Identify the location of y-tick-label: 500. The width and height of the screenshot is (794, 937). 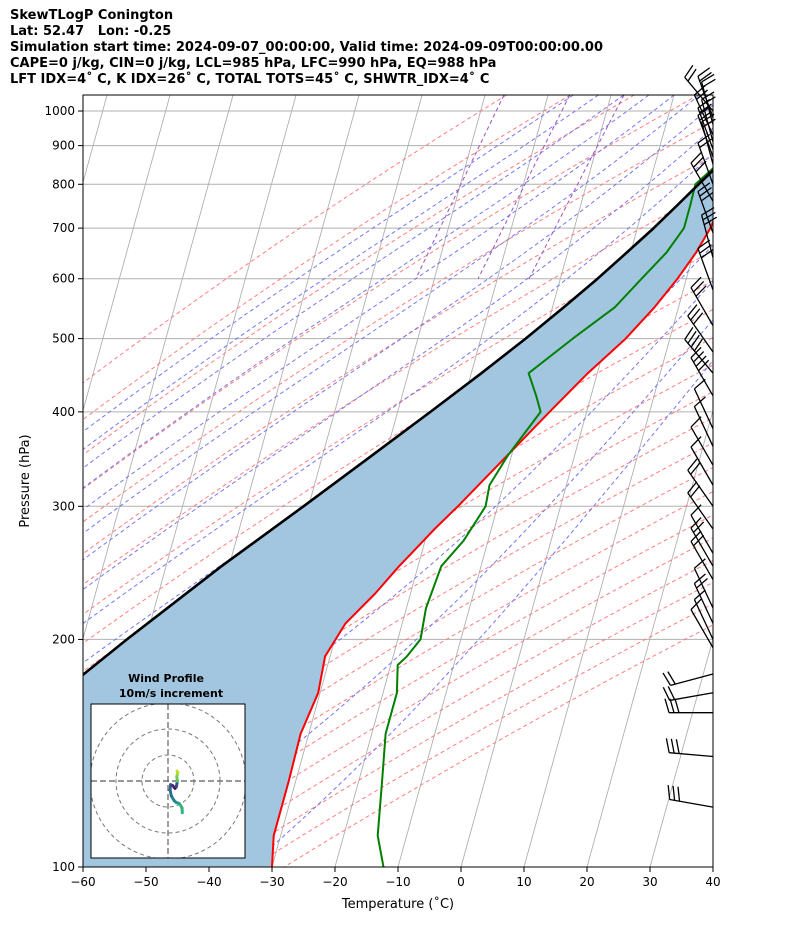
(63, 339).